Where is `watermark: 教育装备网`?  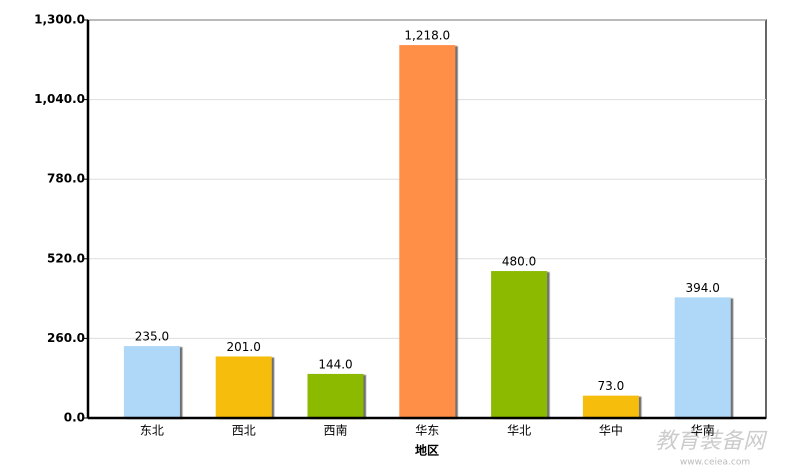 watermark: 教育装备网 is located at coordinates (711, 441).